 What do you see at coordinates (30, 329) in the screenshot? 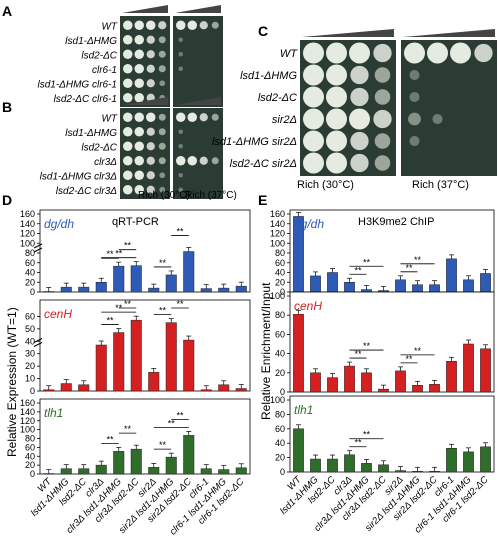
I see `y-tick-label: 50` at bounding box center [30, 329].